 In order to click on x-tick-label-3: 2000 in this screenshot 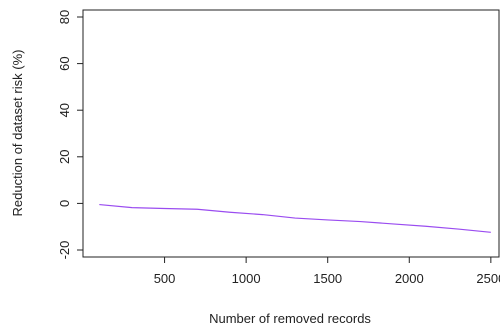, I will do `click(409, 278)`.